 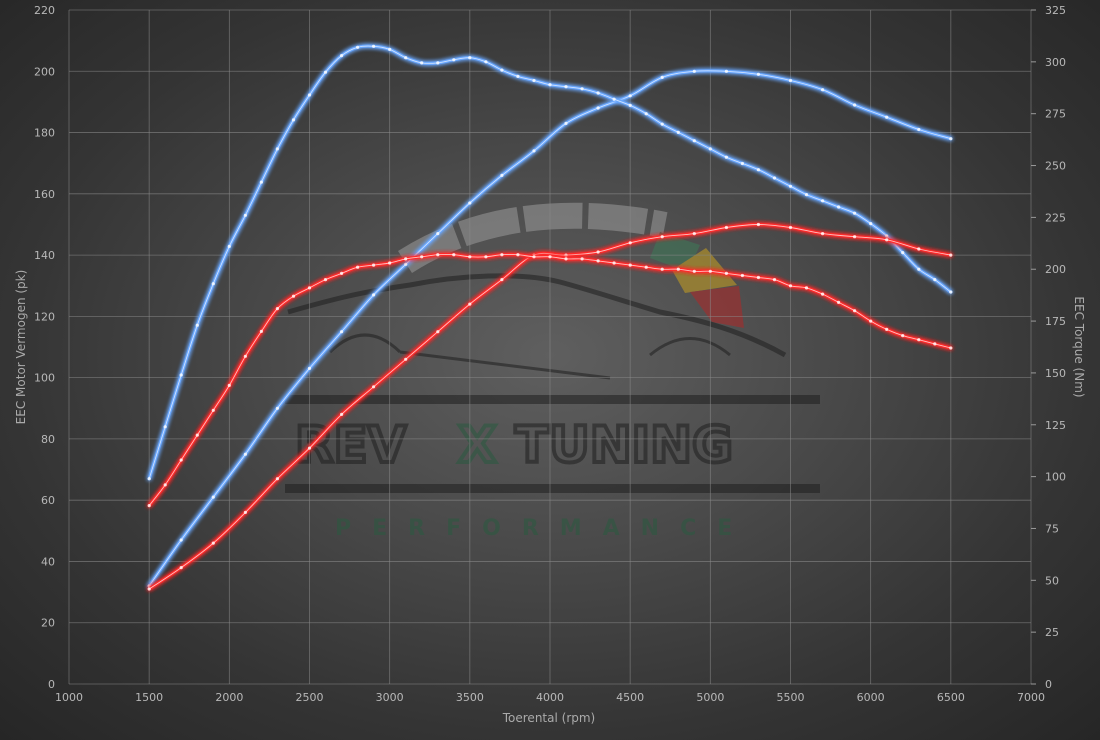 What do you see at coordinates (44, 133) in the screenshot?
I see `y-left-tick-label: 180` at bounding box center [44, 133].